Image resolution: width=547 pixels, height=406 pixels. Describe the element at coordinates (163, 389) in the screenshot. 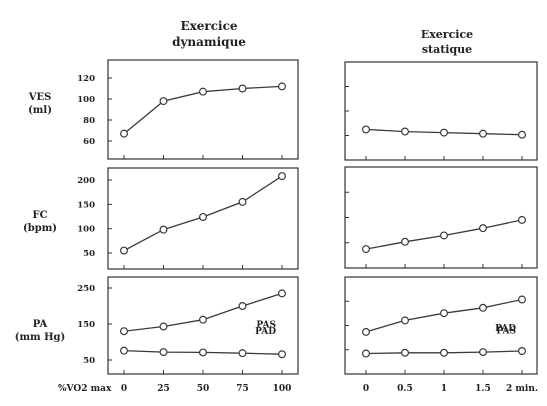

I see `x-tick-dynamic-25: 25` at that location.